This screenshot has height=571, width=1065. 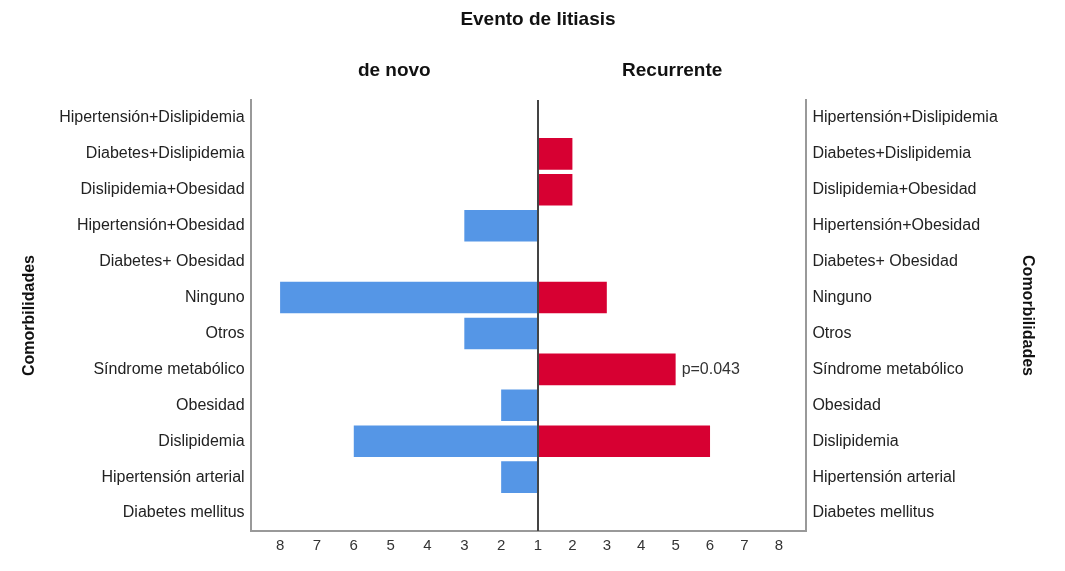 What do you see at coordinates (672, 69) in the screenshot?
I see `text: Recurrente` at bounding box center [672, 69].